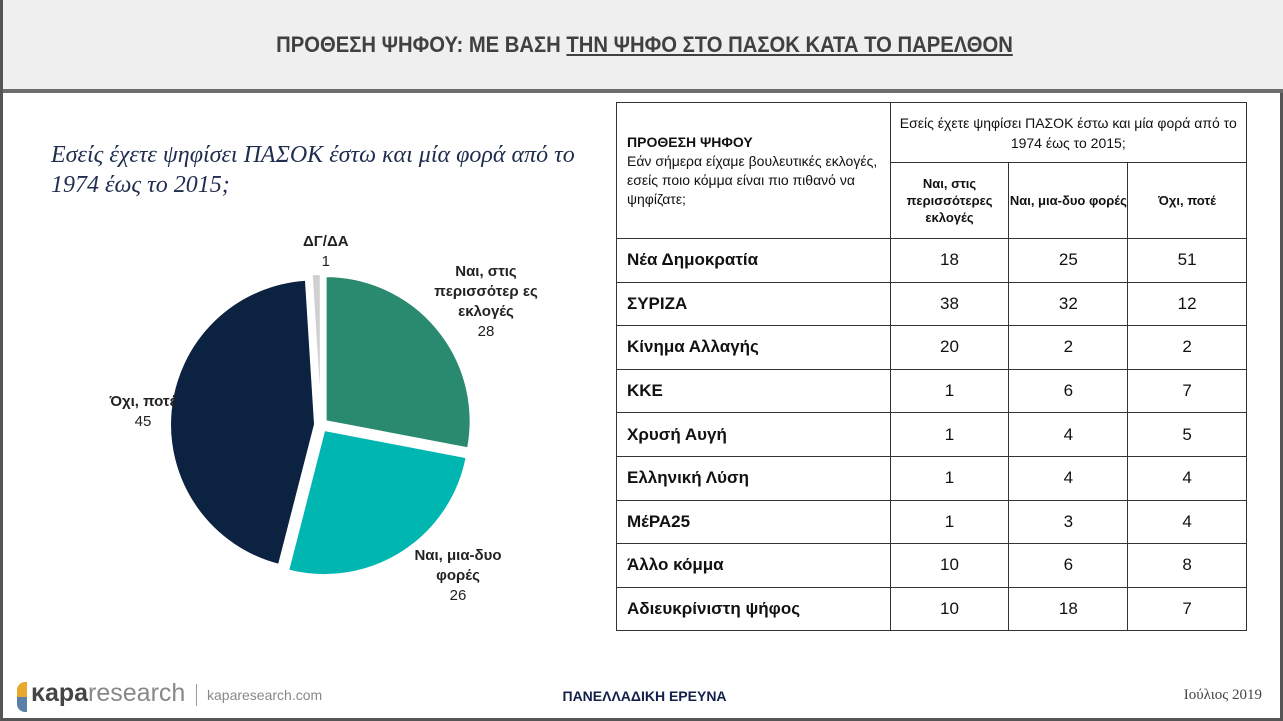 The image size is (1283, 721). What do you see at coordinates (753, 565) in the screenshot?
I see `party-name: Άλλο κόμμα` at bounding box center [753, 565].